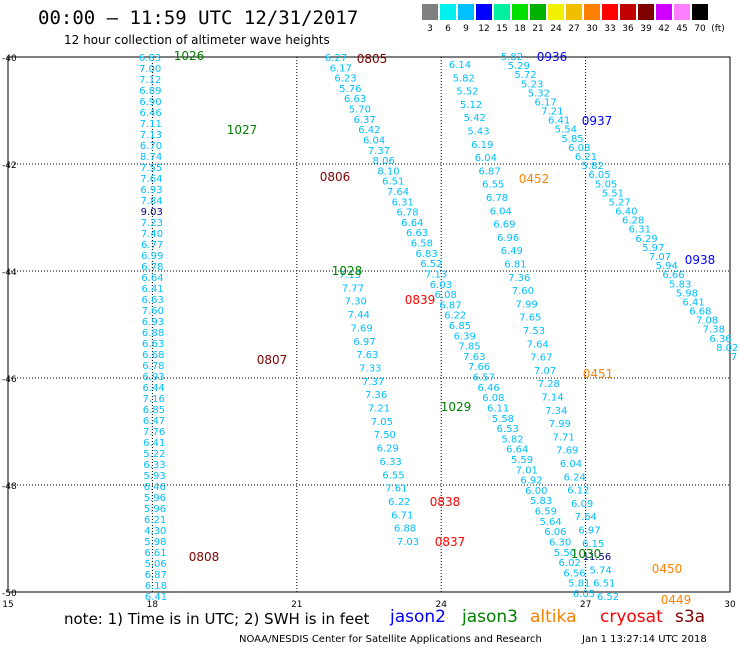 The image size is (740, 650). Describe the element at coordinates (667, 266) in the screenshot. I see `swh-value: 5.94` at that location.